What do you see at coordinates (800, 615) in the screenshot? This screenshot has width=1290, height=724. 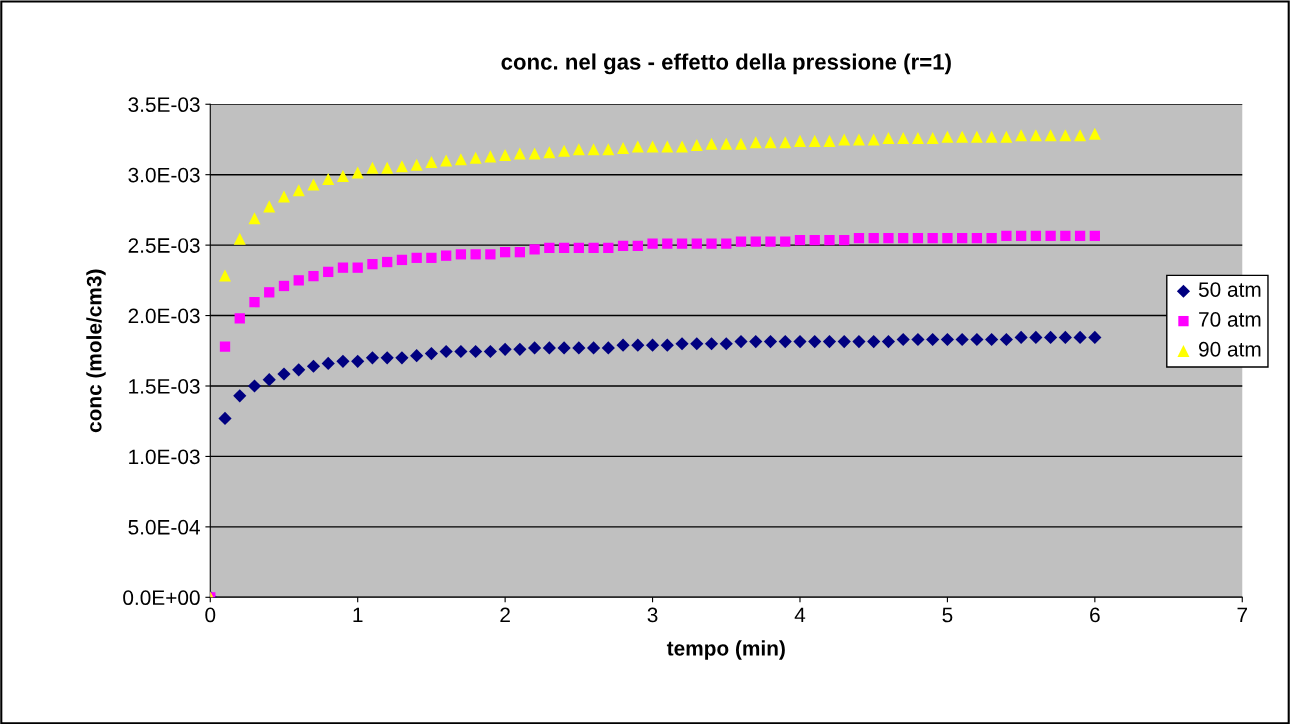 I see `x-tick-label: 4` at bounding box center [800, 615].